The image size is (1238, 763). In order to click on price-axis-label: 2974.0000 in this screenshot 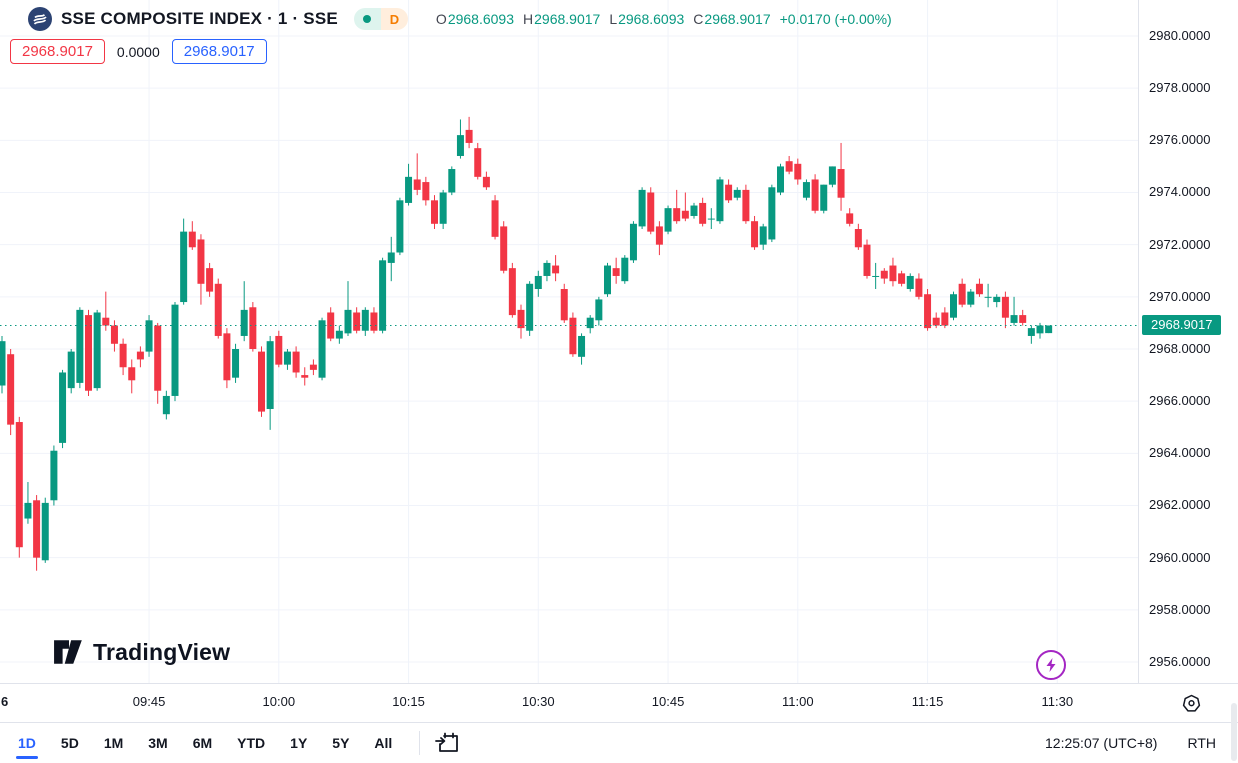, I will do `click(1180, 192)`.